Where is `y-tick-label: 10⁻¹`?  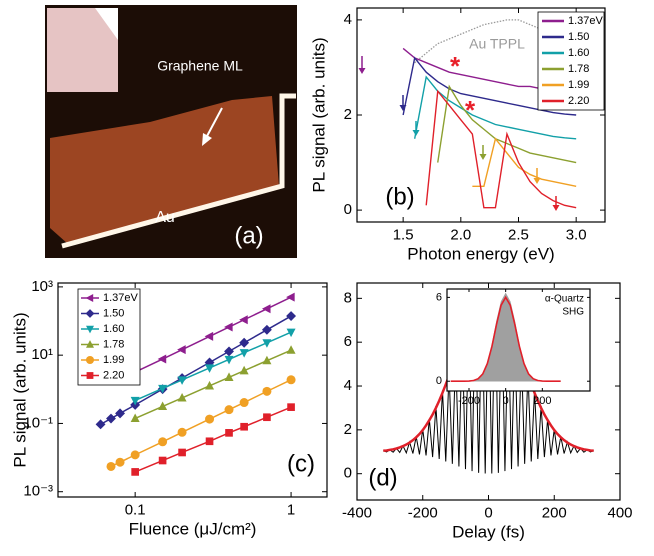
y-tick-label: 10⁻¹ is located at coordinates (38, 422).